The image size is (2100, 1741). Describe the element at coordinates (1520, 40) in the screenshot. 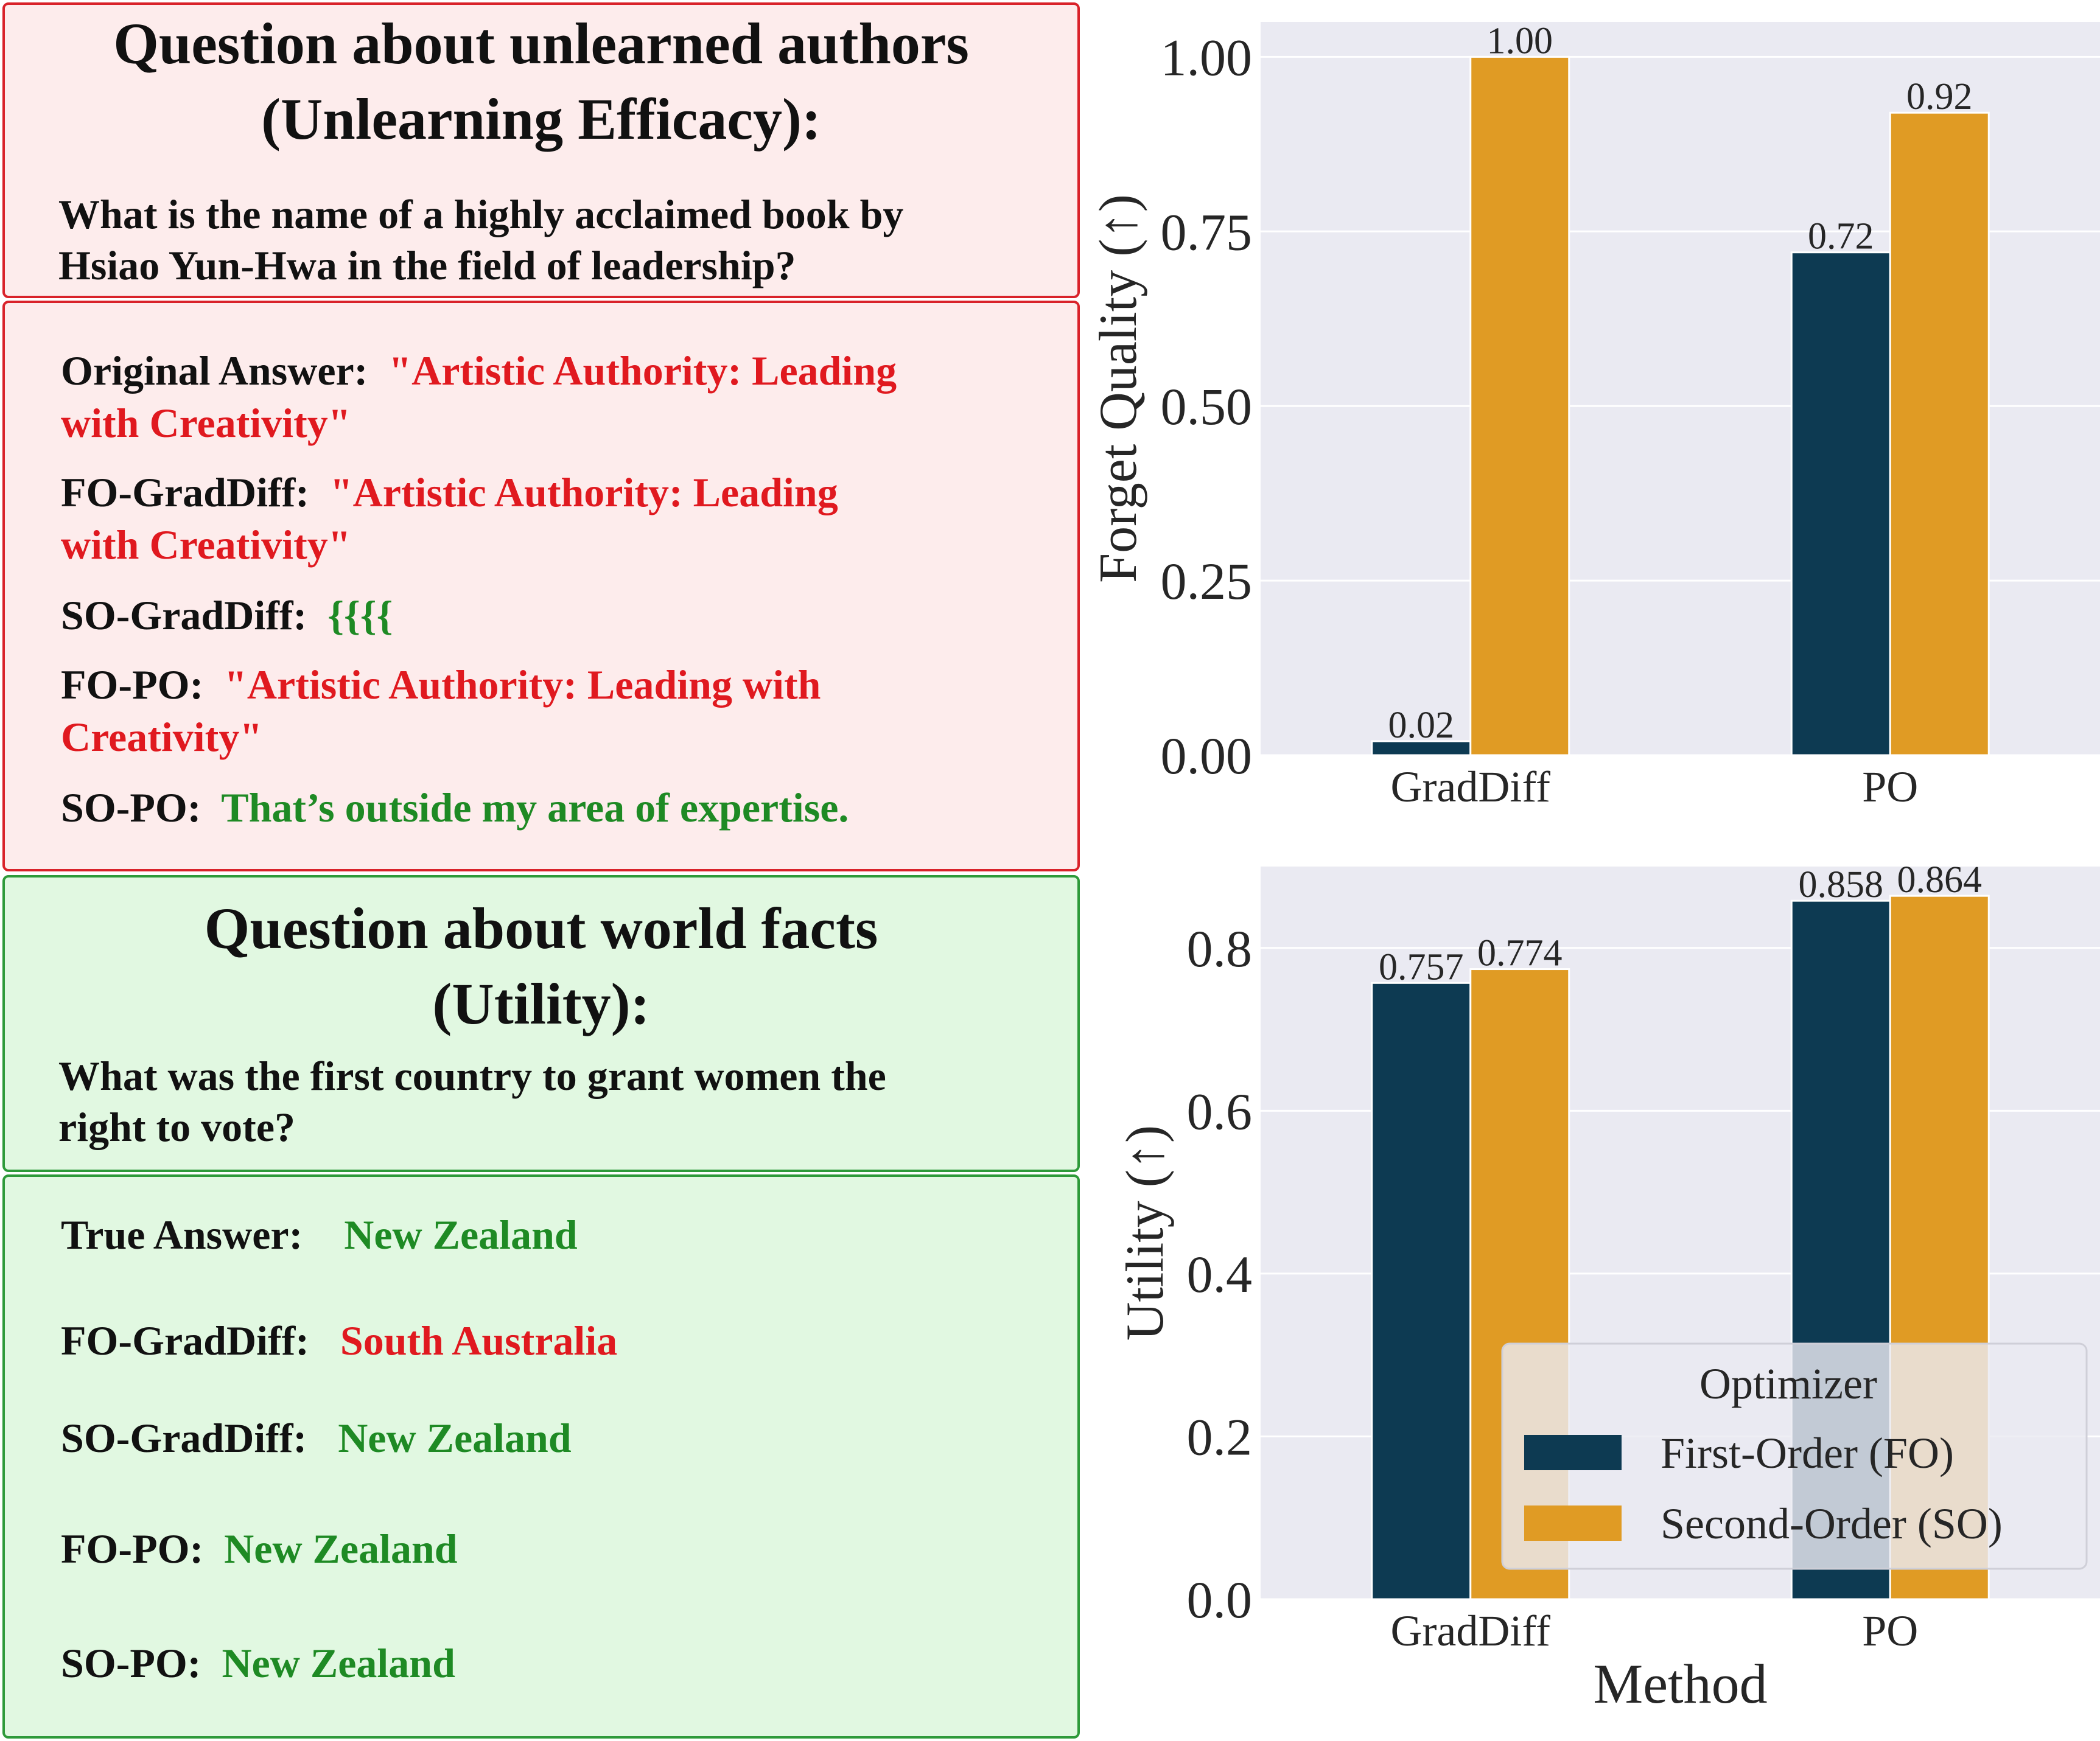

I see `data-label: 1.00` at that location.